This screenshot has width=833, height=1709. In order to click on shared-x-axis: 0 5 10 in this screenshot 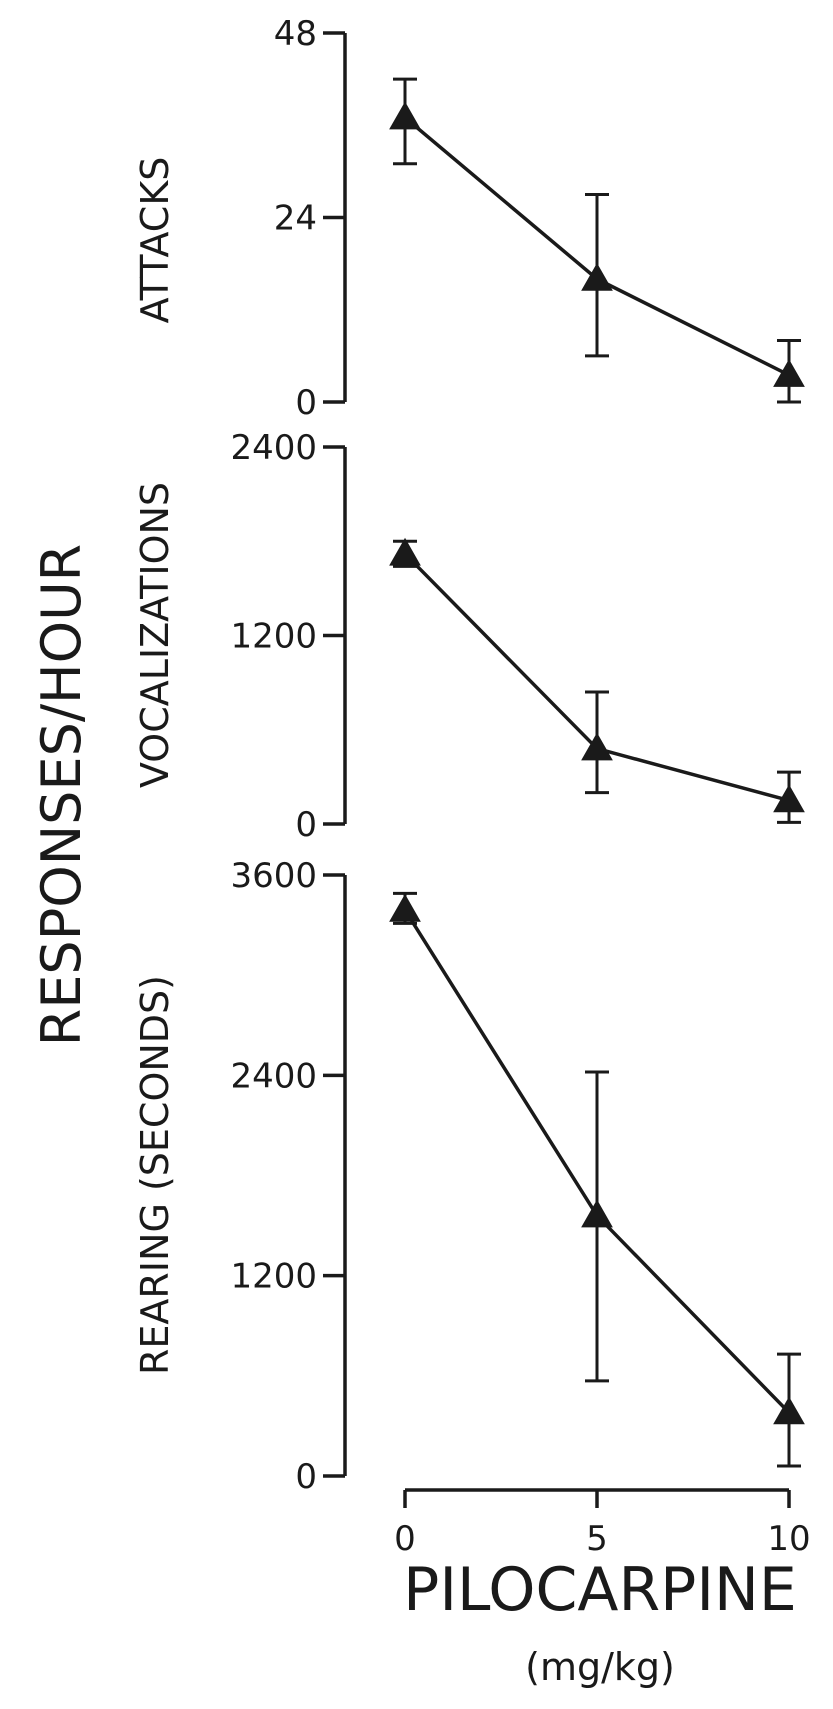, I will do `click(602, 1523)`.